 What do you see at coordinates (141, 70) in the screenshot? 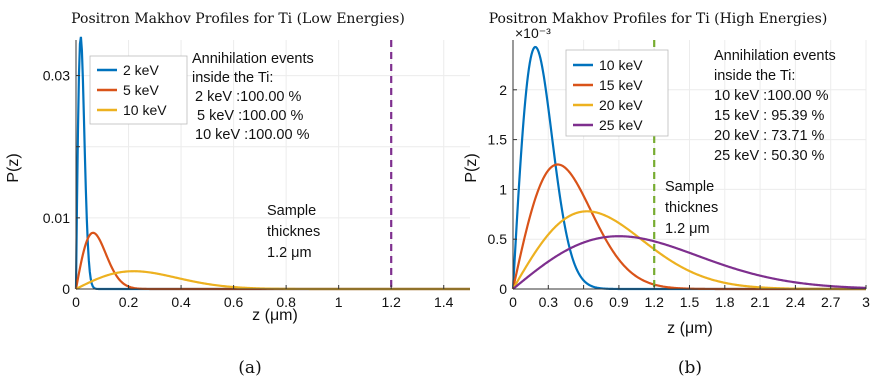
I see `legend-label: 2 keV` at bounding box center [141, 70].